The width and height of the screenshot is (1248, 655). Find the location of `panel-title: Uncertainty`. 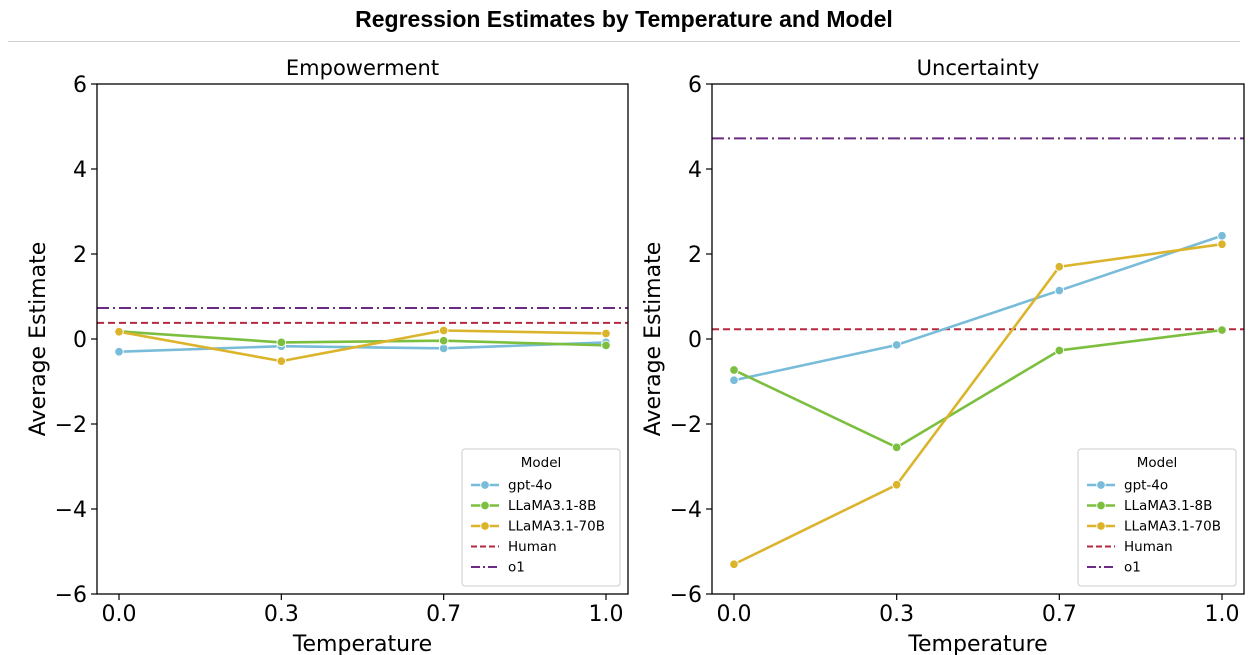

panel-title: Uncertainty is located at coordinates (978, 68).